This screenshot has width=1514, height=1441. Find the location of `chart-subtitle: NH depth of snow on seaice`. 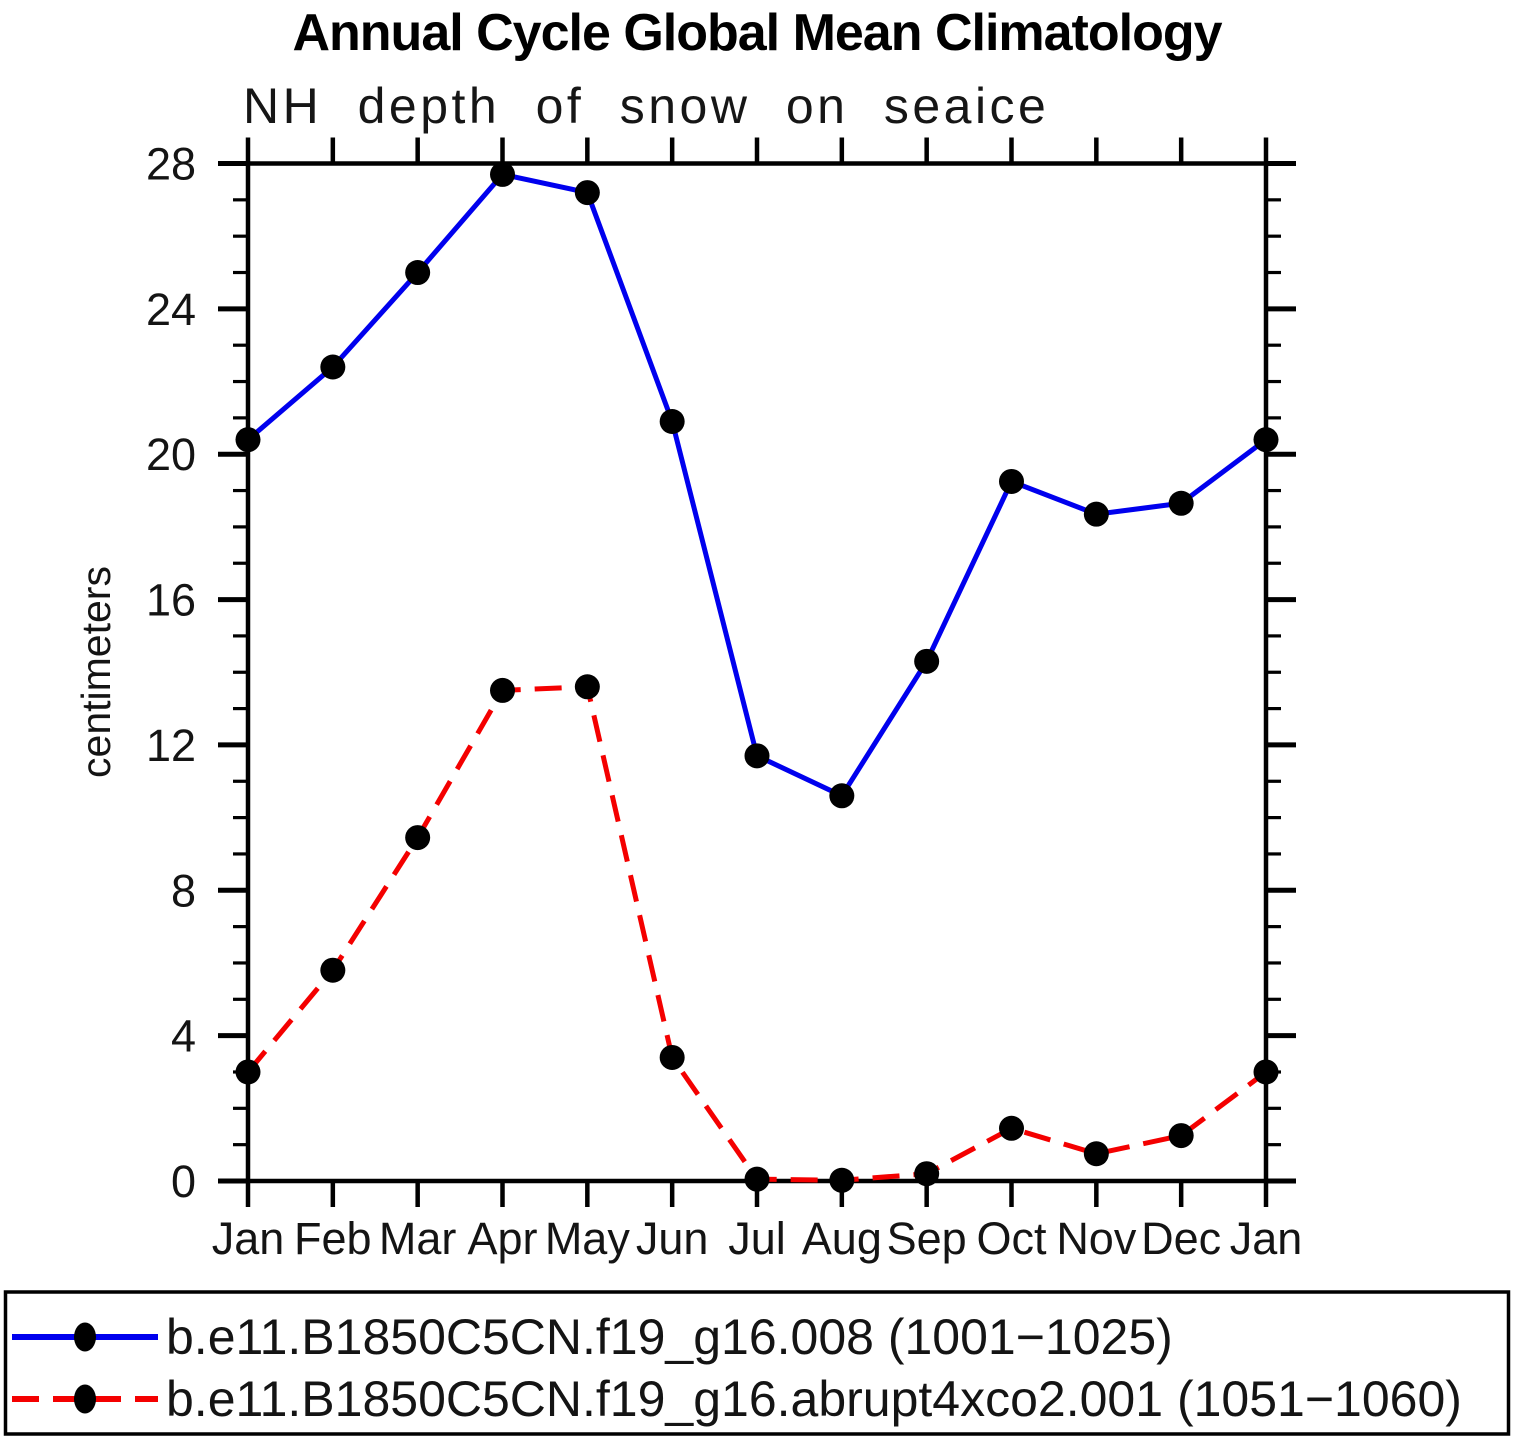

chart-subtitle: NH depth of snow on seaice is located at coordinates (646, 106).